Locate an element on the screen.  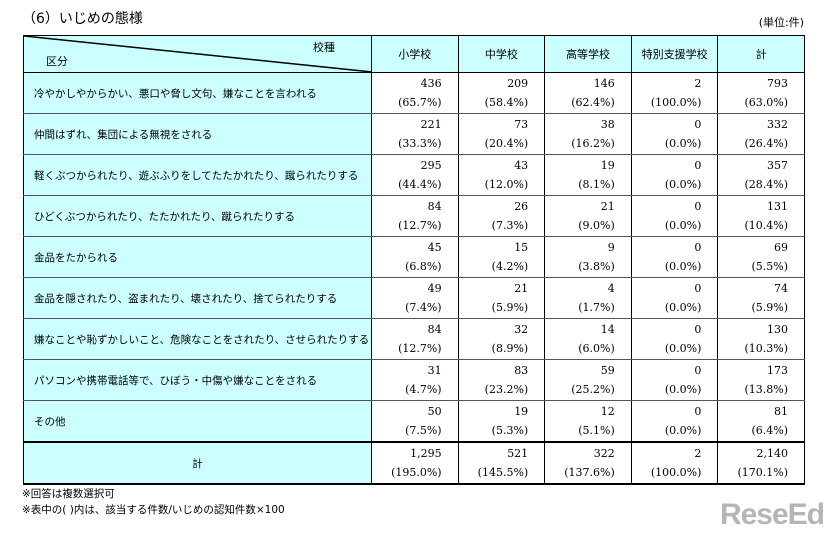
value-cell: 31 (4.7%) is located at coordinates (415, 380).